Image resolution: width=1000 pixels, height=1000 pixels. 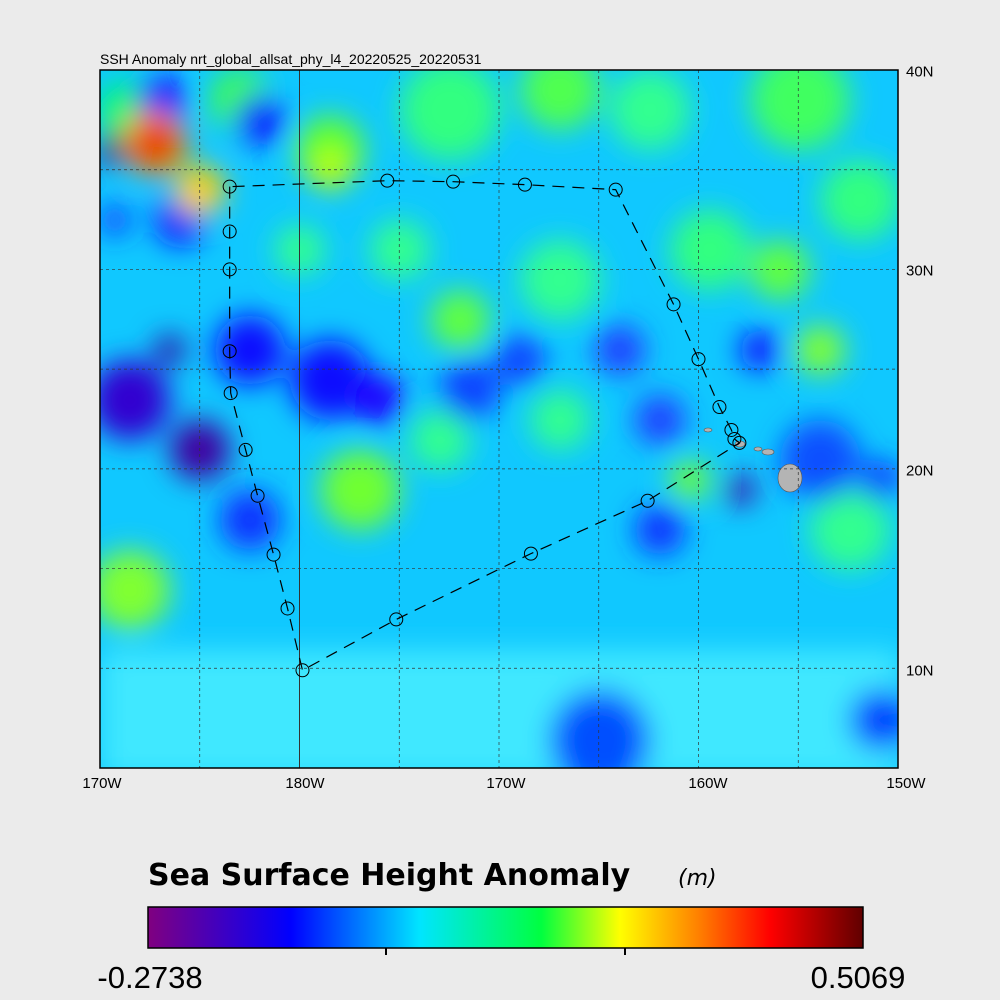 I want to click on x-tick-label: 180W, so click(x=305, y=783).